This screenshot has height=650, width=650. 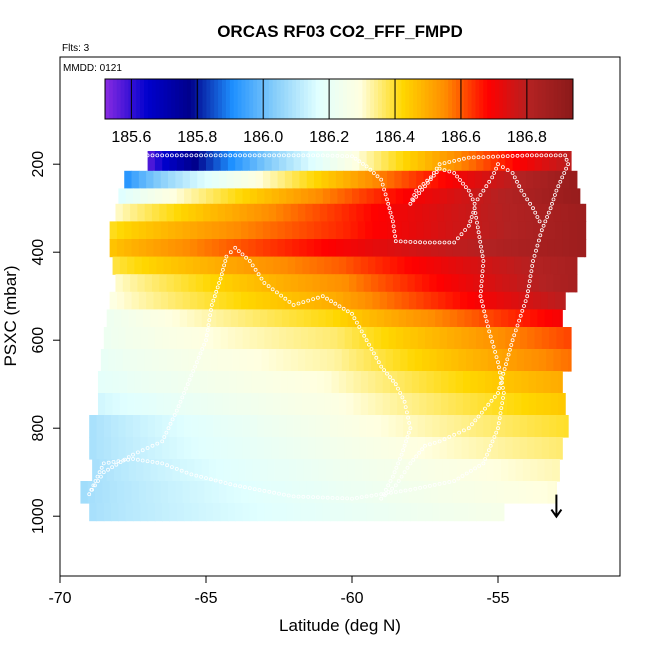 What do you see at coordinates (92, 68) in the screenshot?
I see `date-label: MMDD: 0121` at bounding box center [92, 68].